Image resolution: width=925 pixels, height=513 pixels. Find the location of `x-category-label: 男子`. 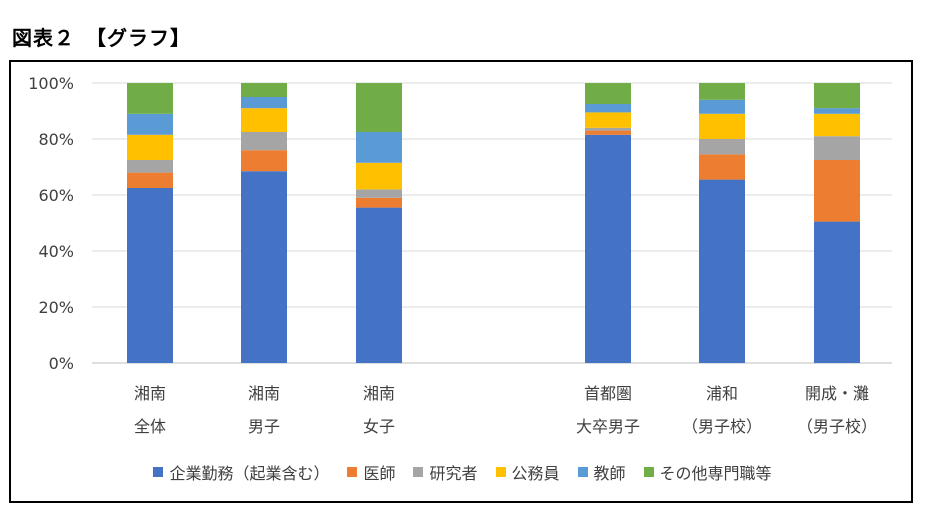

x-category-label: 男子 is located at coordinates (264, 426).